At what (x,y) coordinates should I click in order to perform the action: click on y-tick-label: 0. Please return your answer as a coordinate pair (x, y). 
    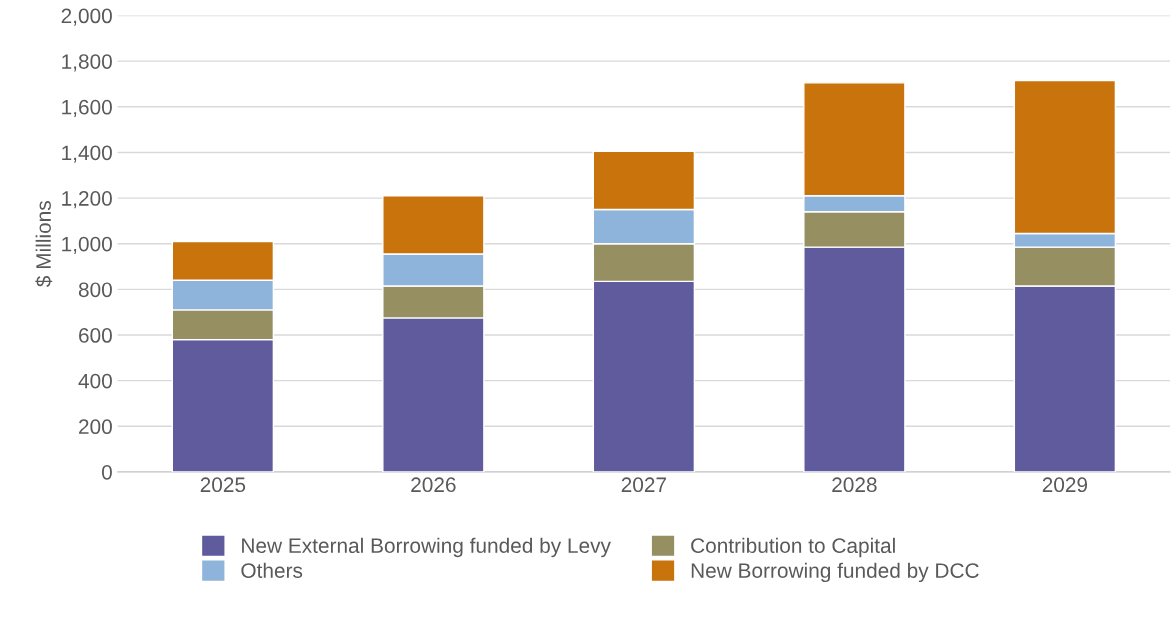
    Looking at the image, I should click on (106, 472).